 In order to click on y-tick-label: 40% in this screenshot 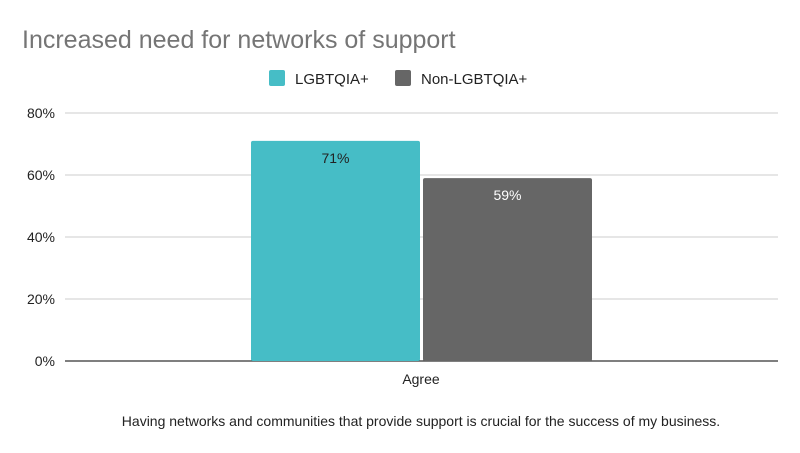, I will do `click(41, 237)`.